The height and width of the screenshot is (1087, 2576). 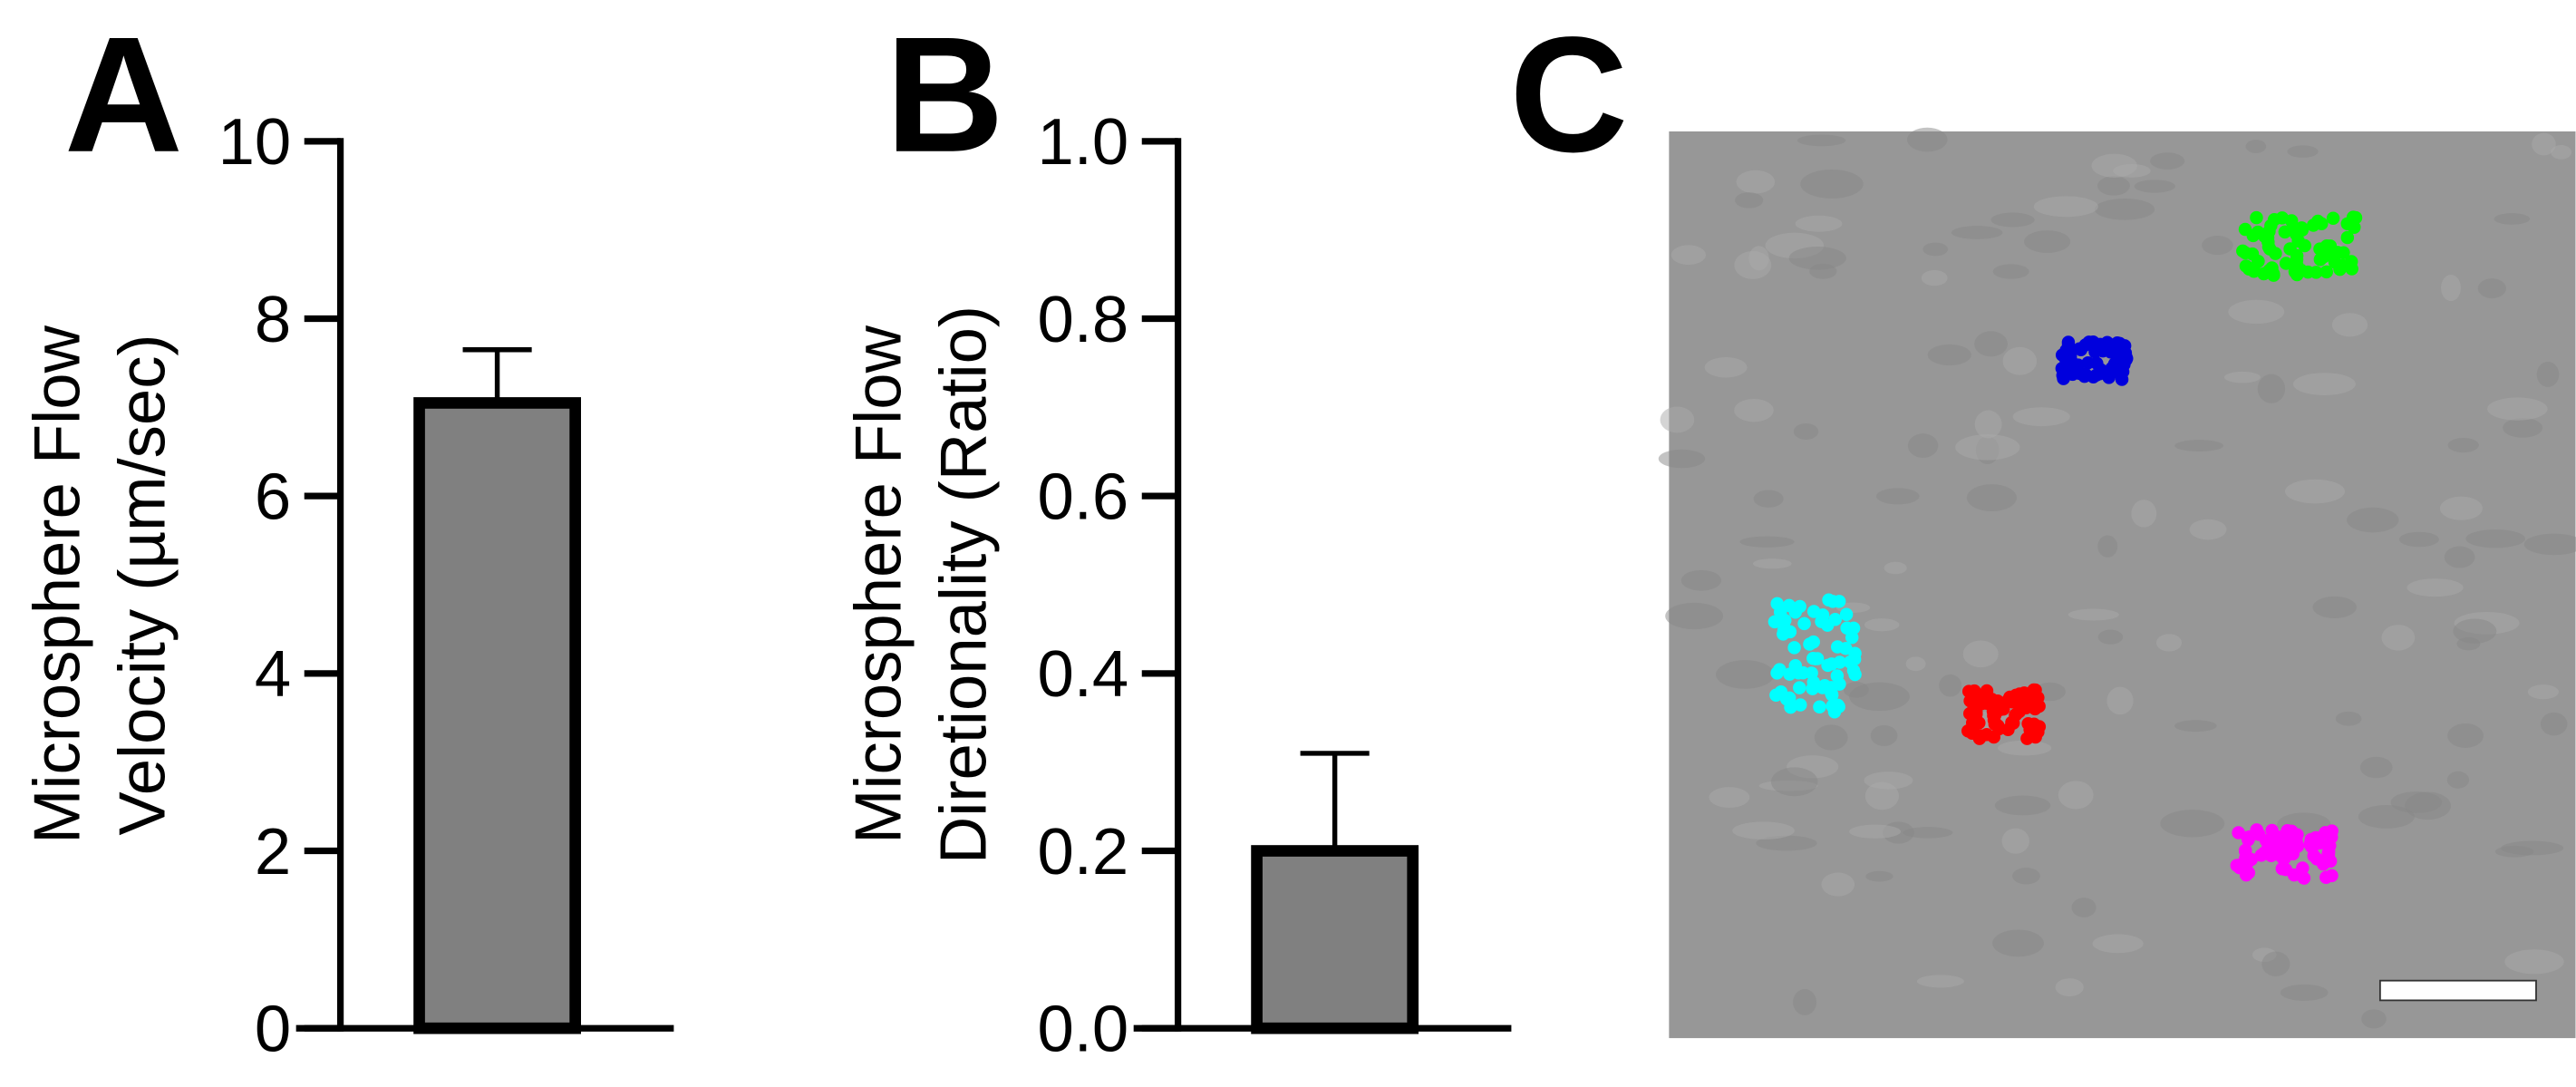 What do you see at coordinates (273, 319) in the screenshot?
I see `y-tick-label: 8` at bounding box center [273, 319].